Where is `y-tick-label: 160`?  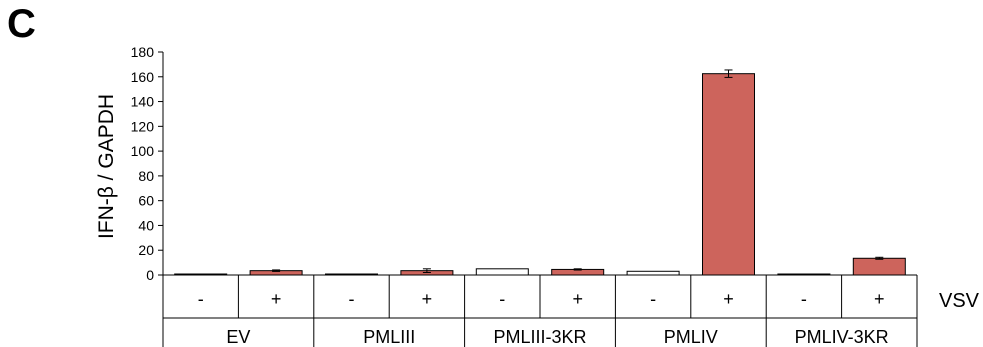
y-tick-label: 160 is located at coordinates (143, 77).